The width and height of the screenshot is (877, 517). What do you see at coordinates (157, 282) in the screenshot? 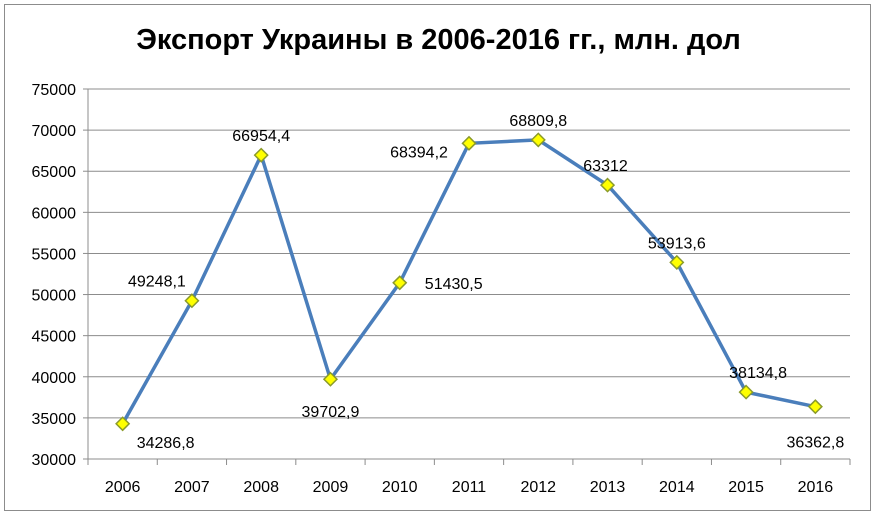
I see `data-label: 49248,1` at bounding box center [157, 282].